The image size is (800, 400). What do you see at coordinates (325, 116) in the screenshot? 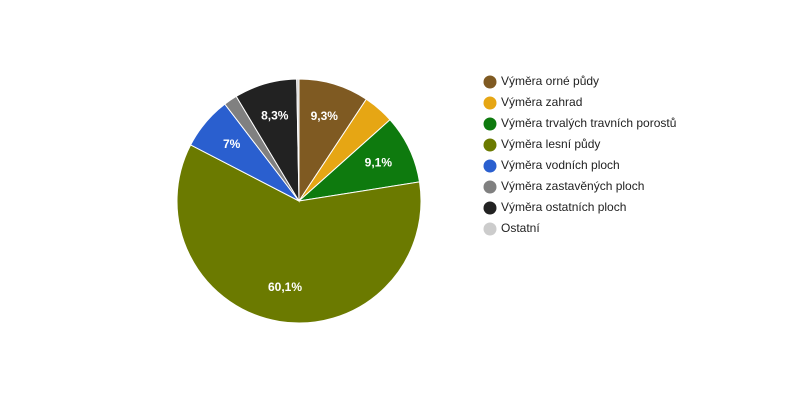
I see `value-label: 9,3%` at bounding box center [325, 116].